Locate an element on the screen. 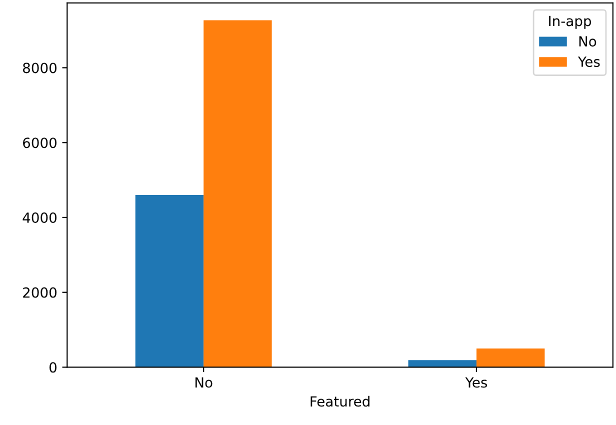 This screenshot has height=425, width=616. y-tick-label: 2000 is located at coordinates (39, 292).